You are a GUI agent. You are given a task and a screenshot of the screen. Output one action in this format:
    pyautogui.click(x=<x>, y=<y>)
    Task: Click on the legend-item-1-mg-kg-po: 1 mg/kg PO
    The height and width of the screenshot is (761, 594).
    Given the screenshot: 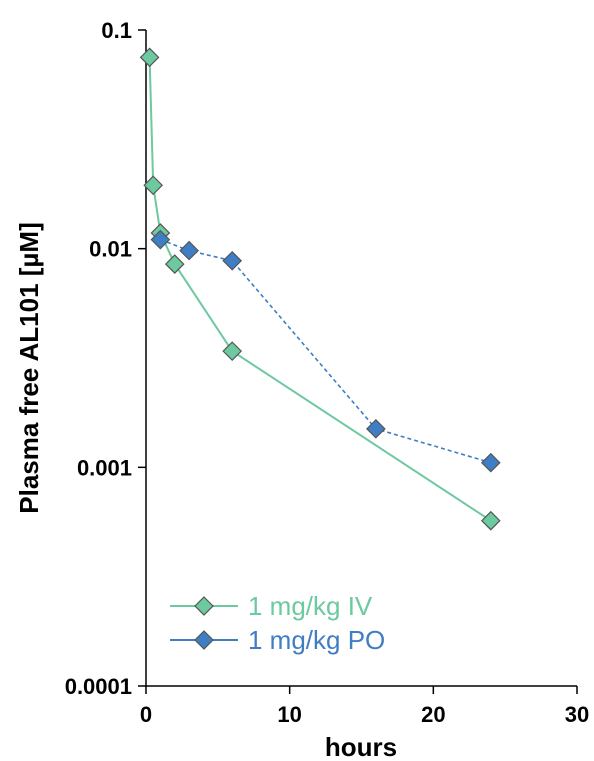 What is the action you would take?
    pyautogui.click(x=277, y=640)
    